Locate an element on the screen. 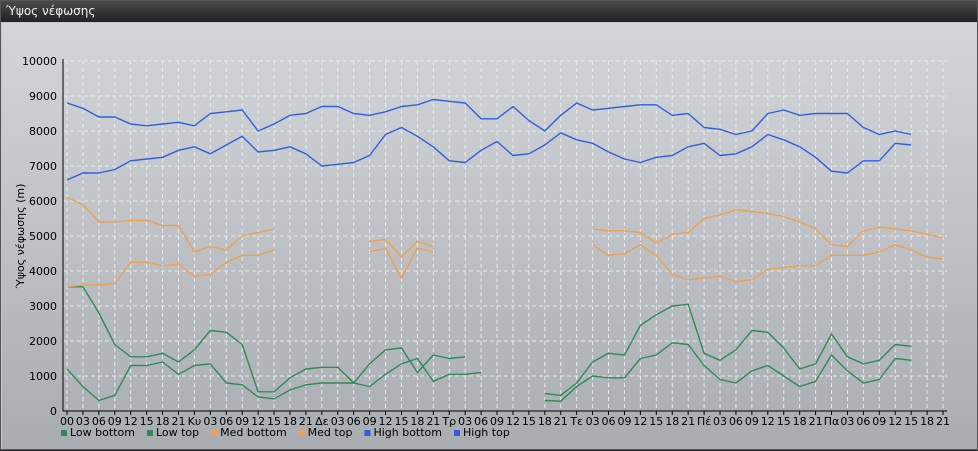 This screenshot has width=978, height=451. y-tick-label: 5000 is located at coordinates (43, 236).